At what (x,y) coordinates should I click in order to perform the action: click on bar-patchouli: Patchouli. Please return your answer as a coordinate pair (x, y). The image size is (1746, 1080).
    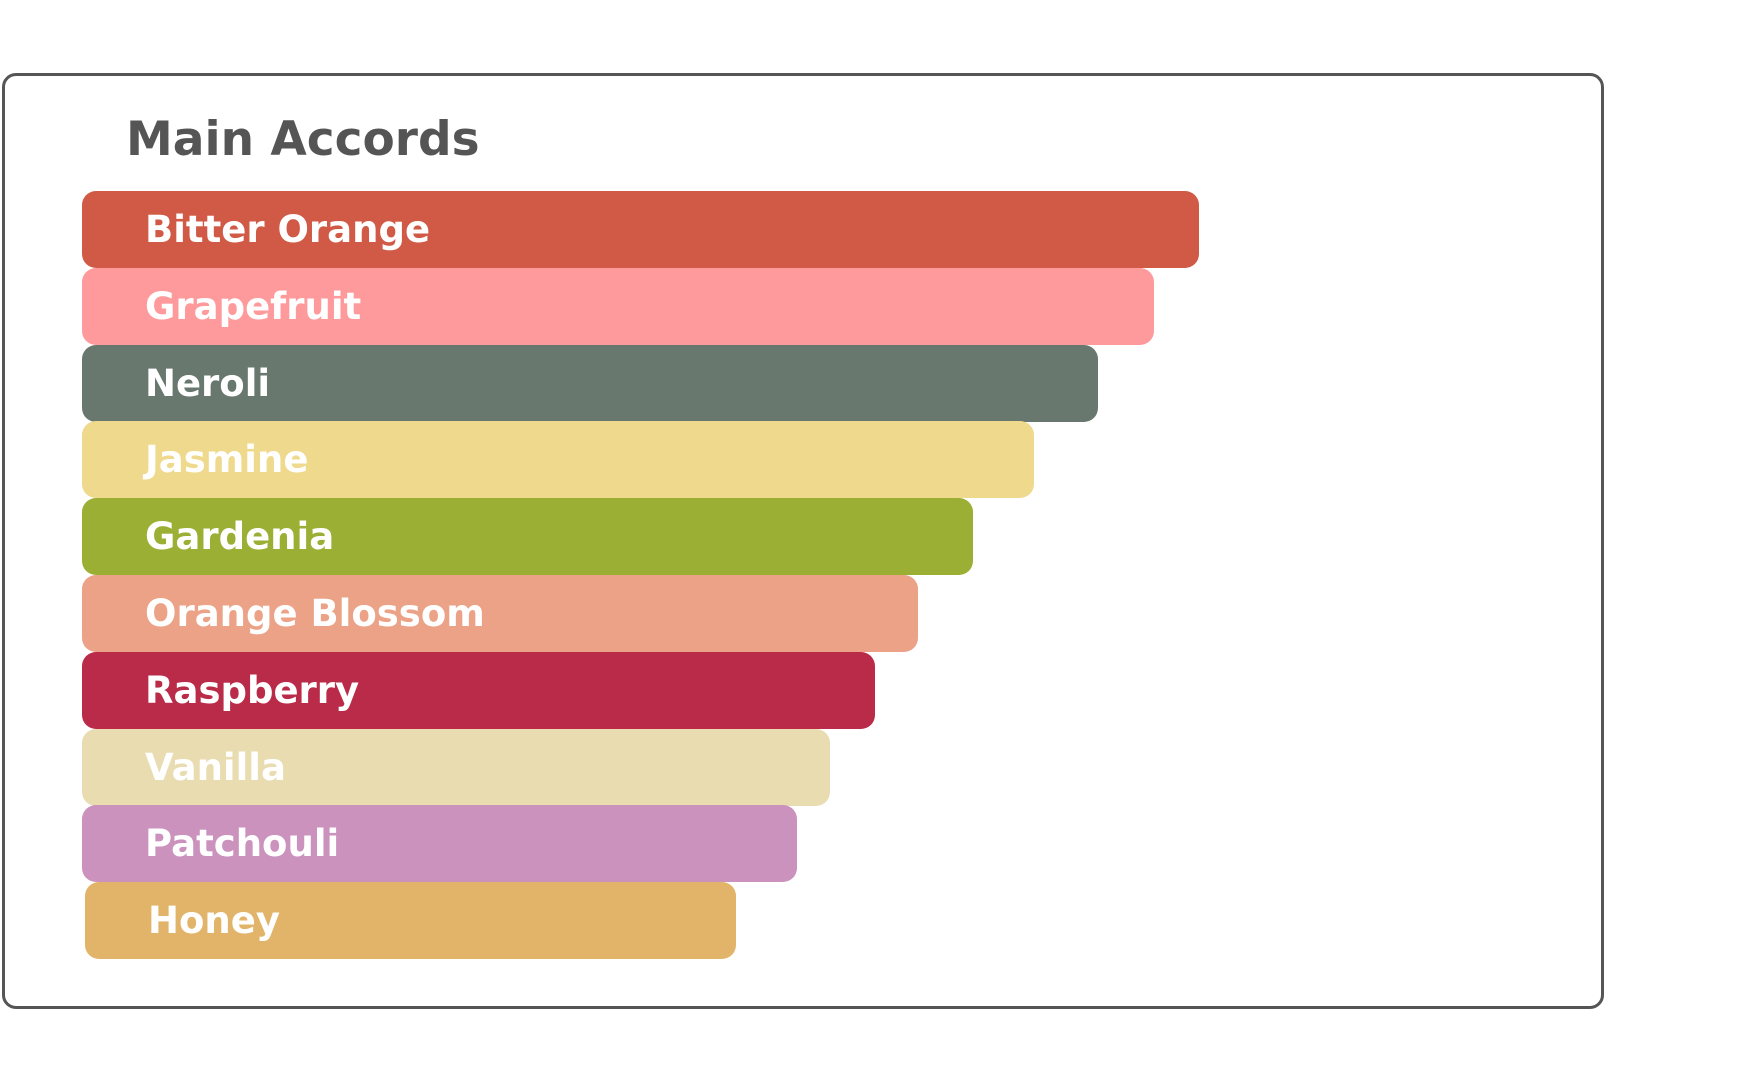
    Looking at the image, I should click on (439, 844).